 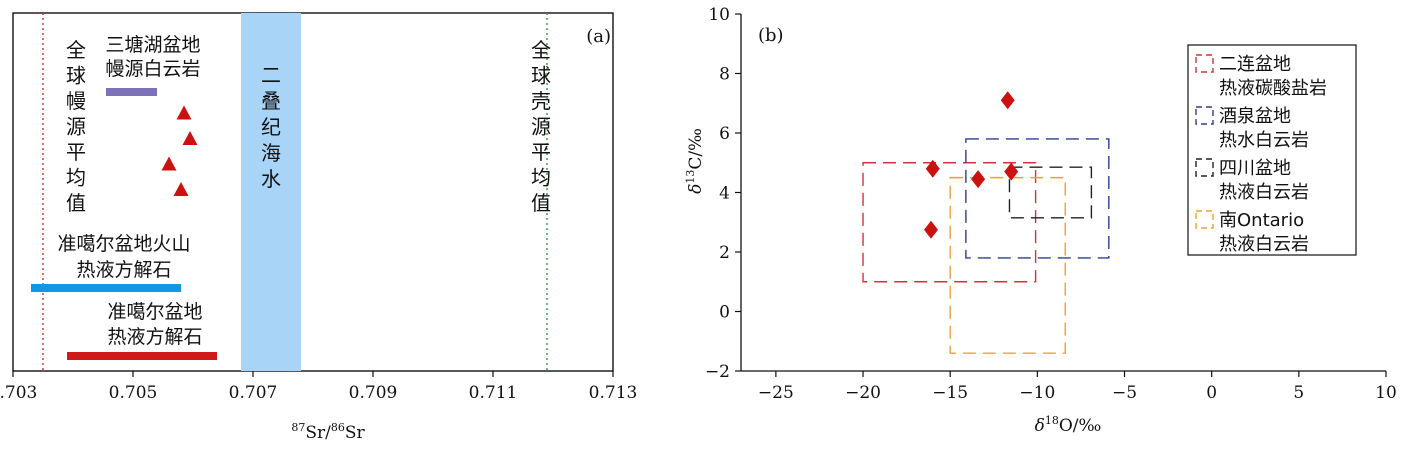 I want to click on y-tick-label-b: 0, so click(x=724, y=313).